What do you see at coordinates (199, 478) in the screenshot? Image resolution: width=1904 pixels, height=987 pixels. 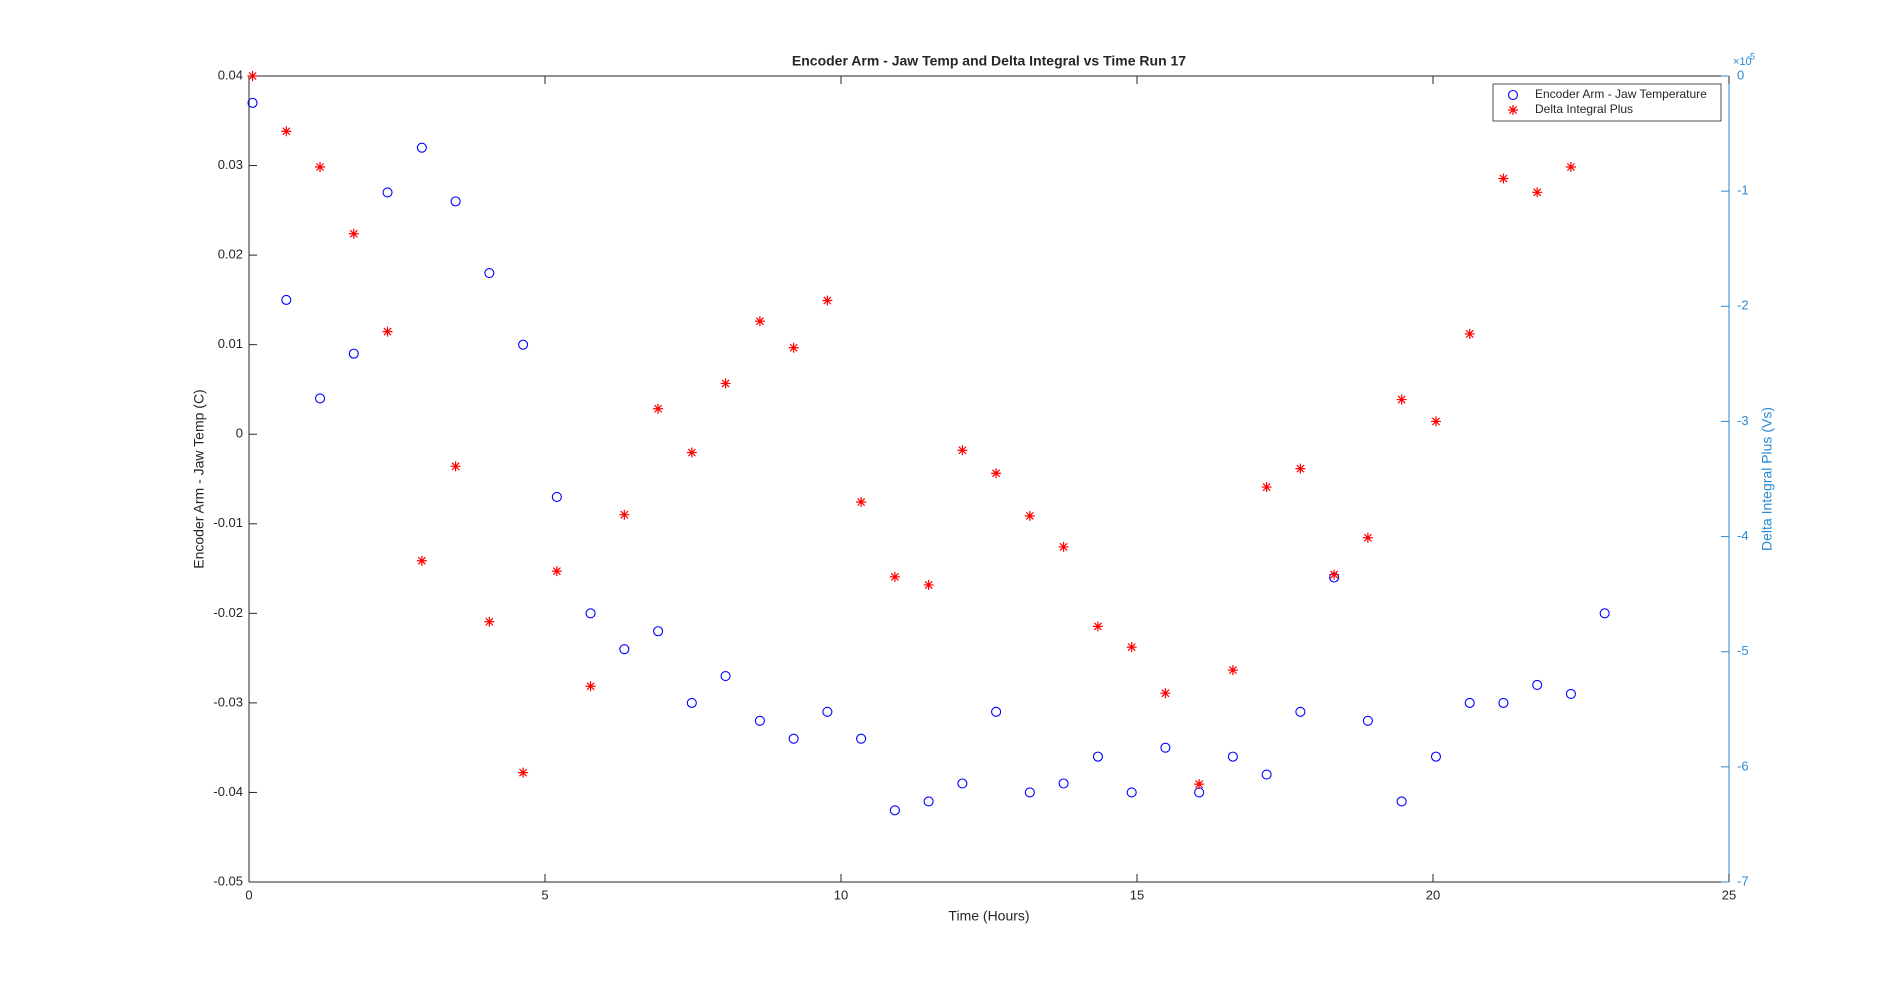 I see `y-axis-label: Encoder Arm - Jaw Temp (C)` at bounding box center [199, 478].